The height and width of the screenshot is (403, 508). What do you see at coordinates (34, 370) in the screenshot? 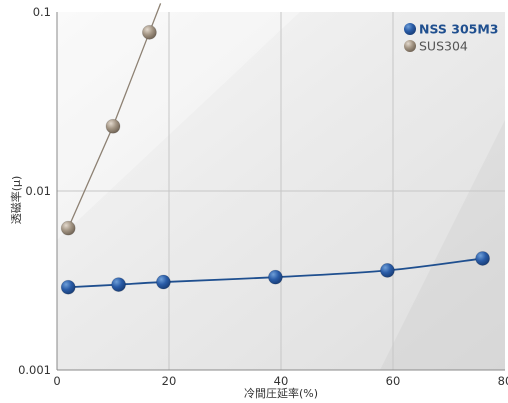
I see `y-tick-label: 0.001` at bounding box center [34, 370].